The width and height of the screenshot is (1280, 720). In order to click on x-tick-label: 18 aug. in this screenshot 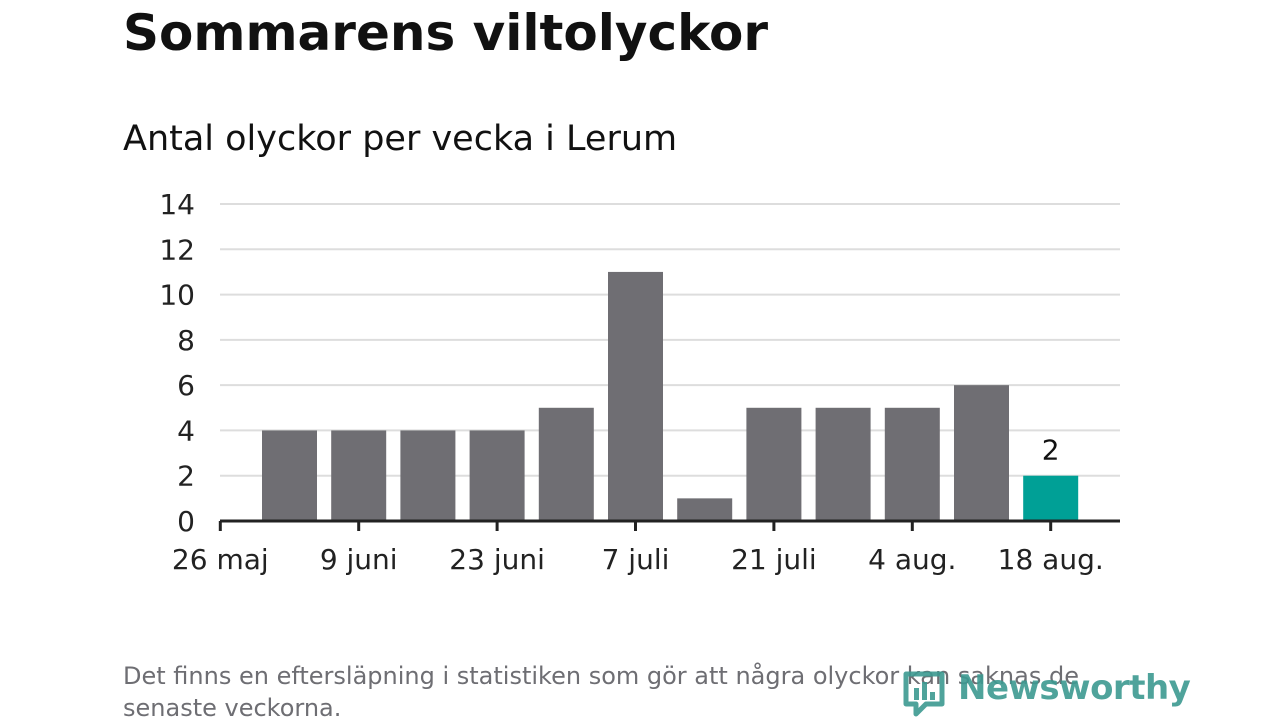, I will do `click(1051, 559)`.